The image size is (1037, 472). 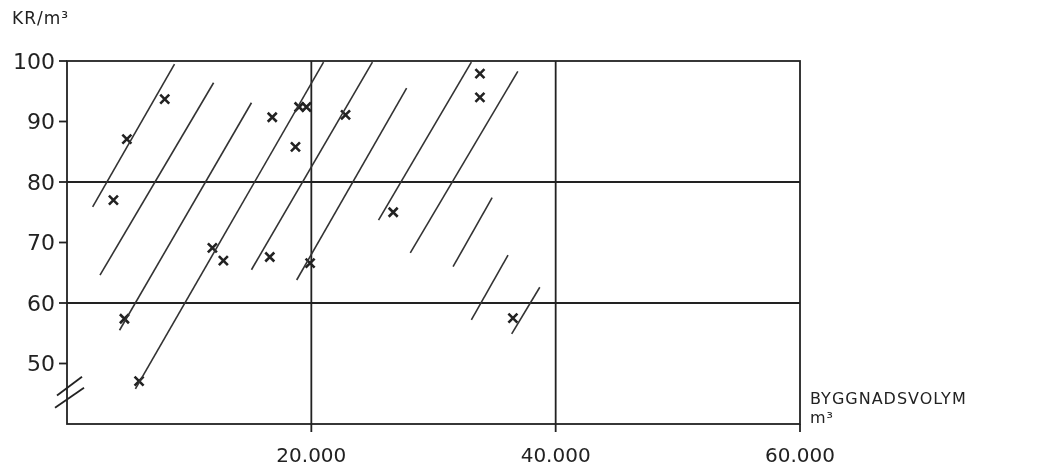 What do you see at coordinates (34, 61) in the screenshot?
I see `y-tick-label: 100` at bounding box center [34, 61].